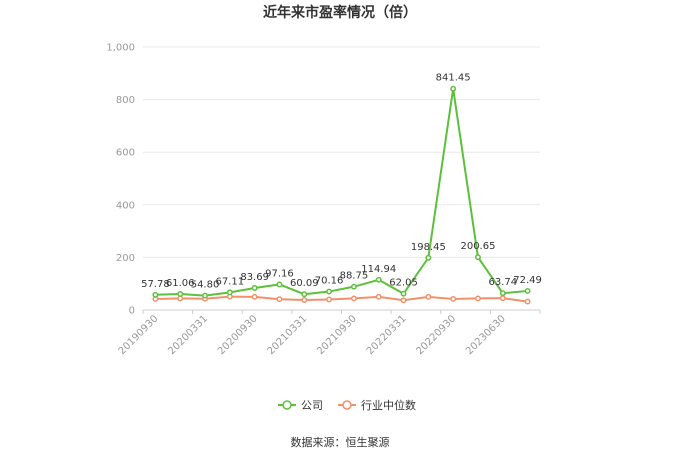 The height and width of the screenshot is (460, 680). I want to click on data-label: 54.80, so click(205, 285).